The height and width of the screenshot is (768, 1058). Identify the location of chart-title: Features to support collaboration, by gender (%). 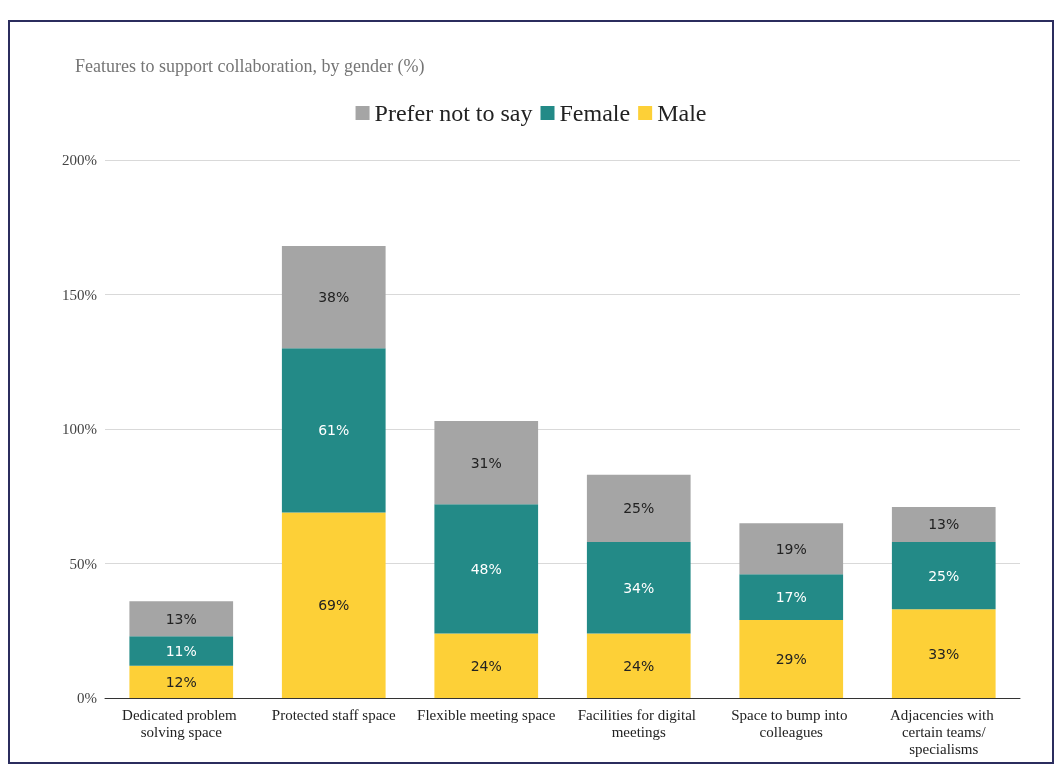
(250, 66).